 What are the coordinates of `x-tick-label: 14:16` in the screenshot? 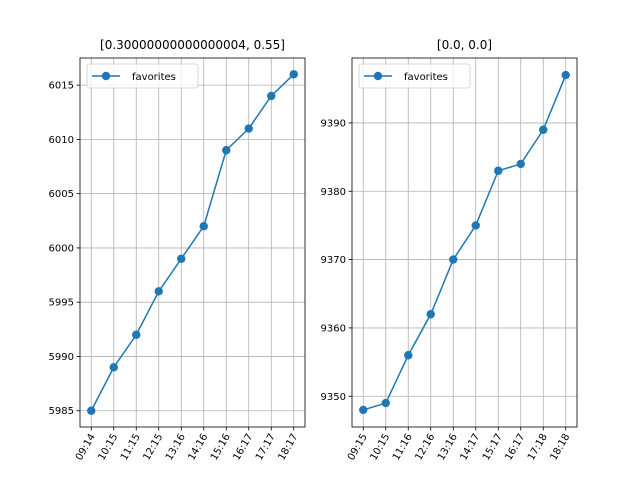 It's located at (198, 447).